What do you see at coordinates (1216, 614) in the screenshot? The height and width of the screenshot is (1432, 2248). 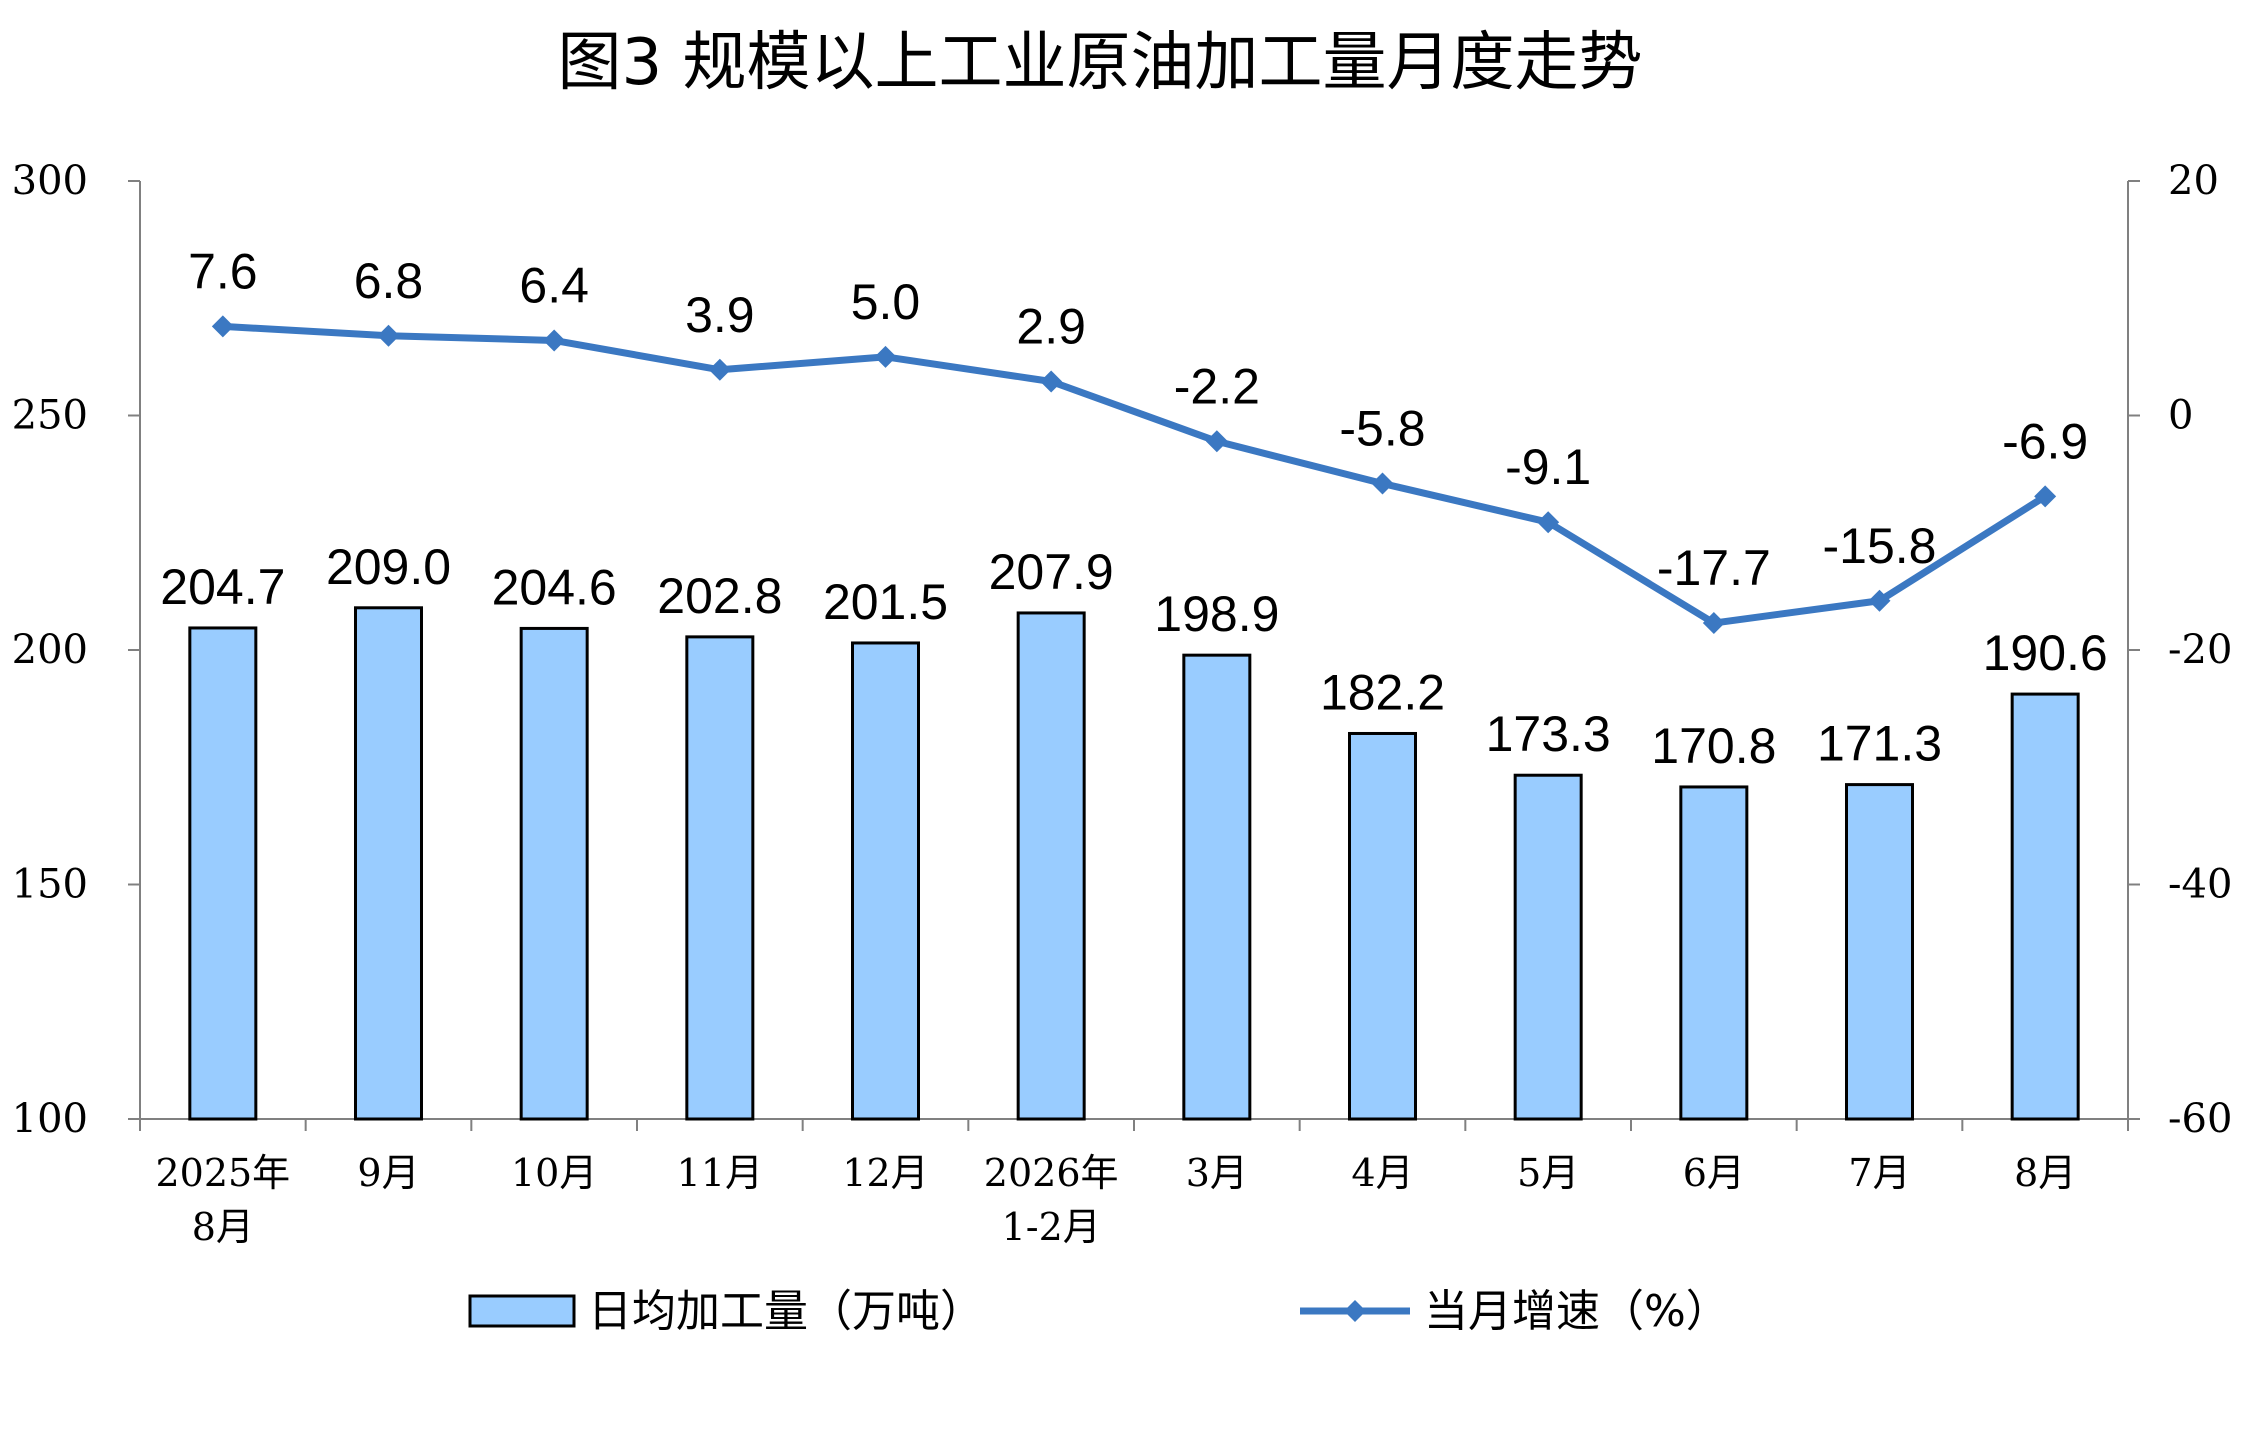 I see `bar-value-label: 198.9` at bounding box center [1216, 614].